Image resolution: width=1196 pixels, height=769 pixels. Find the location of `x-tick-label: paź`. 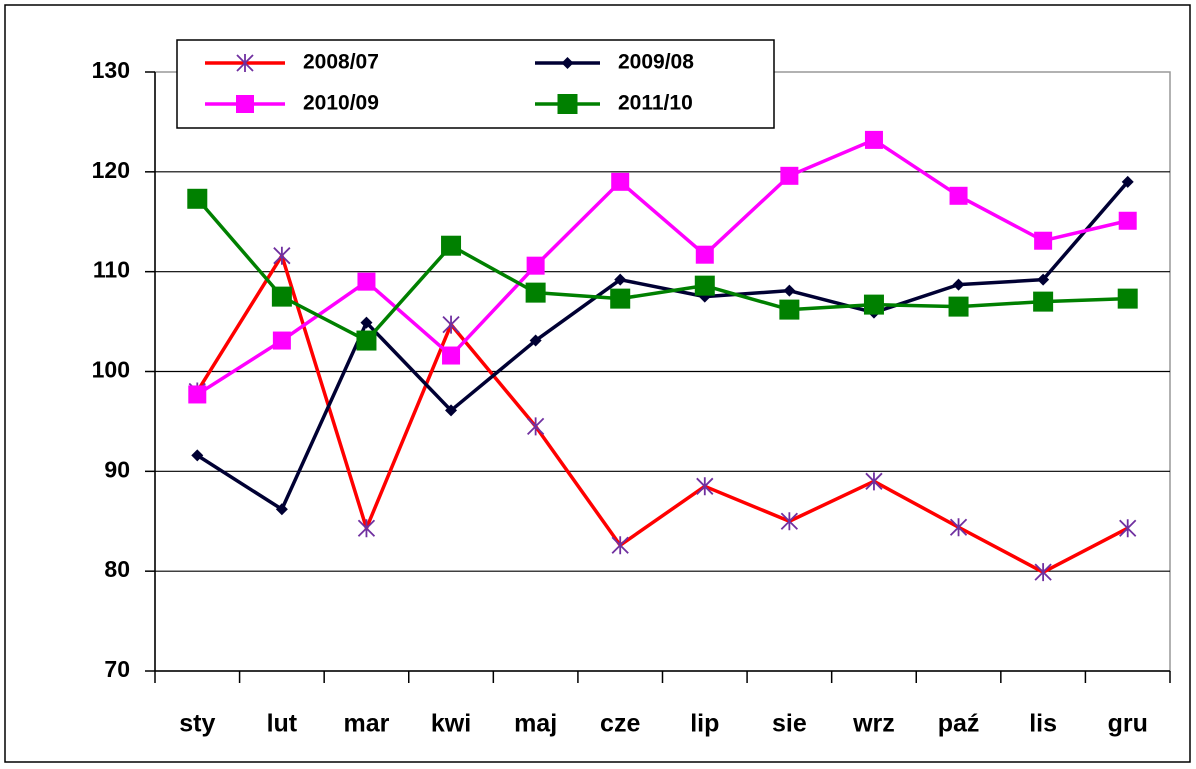

x-tick-label: paź is located at coordinates (959, 724).